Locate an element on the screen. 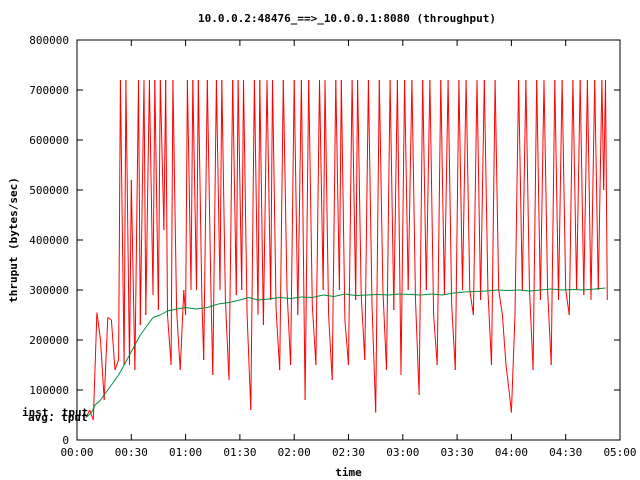  y-tick-label: 600000 is located at coordinates (49, 140).